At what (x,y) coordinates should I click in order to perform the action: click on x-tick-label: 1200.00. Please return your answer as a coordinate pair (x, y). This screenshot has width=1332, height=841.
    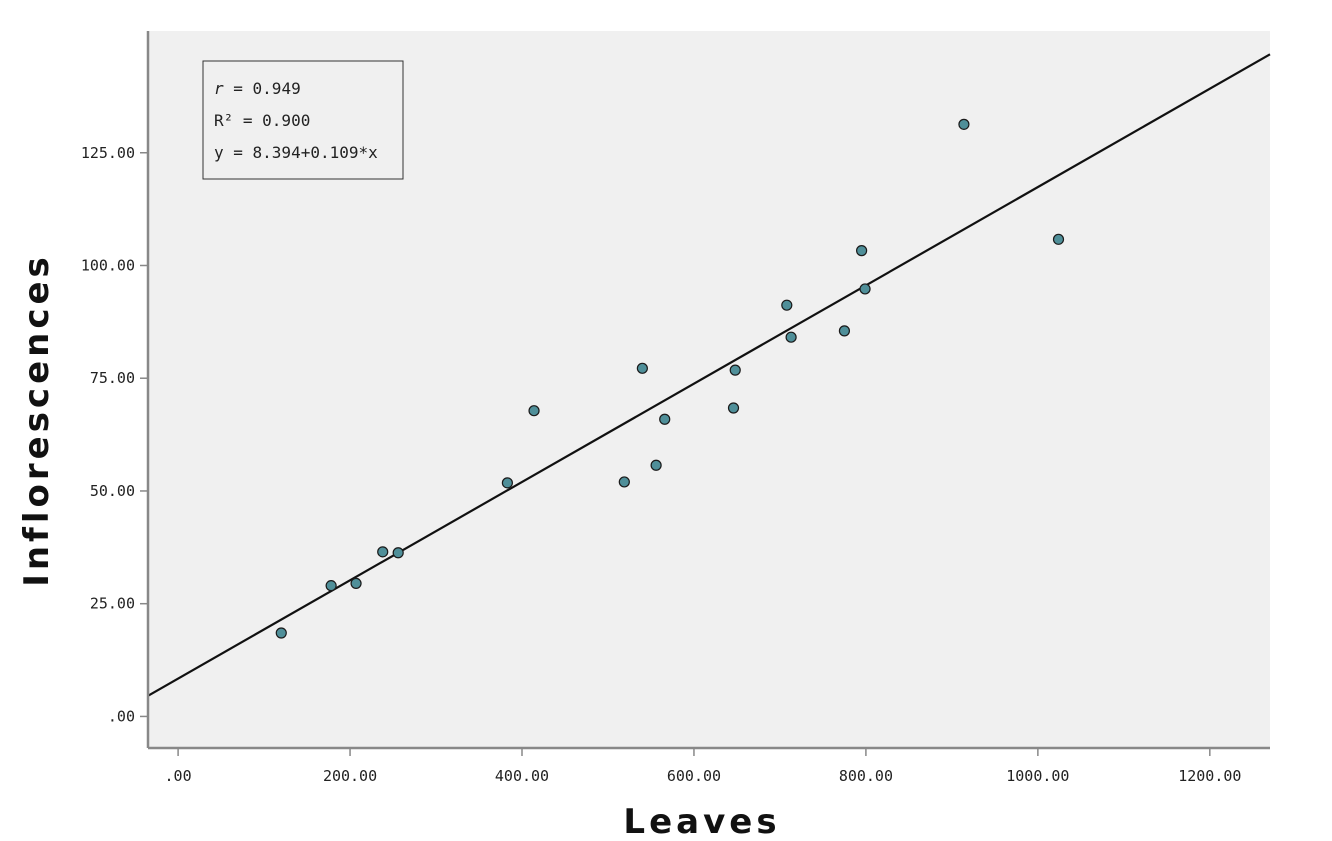
    Looking at the image, I should click on (1209, 776).